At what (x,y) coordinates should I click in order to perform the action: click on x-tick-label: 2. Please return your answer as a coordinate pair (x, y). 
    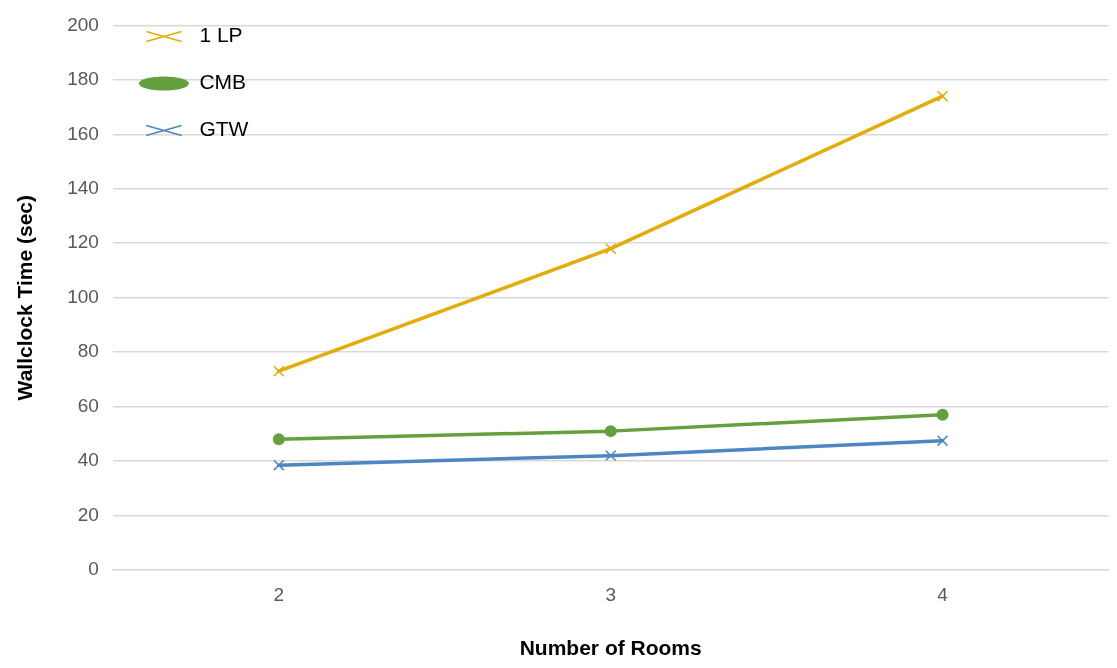
    Looking at the image, I should click on (279, 594).